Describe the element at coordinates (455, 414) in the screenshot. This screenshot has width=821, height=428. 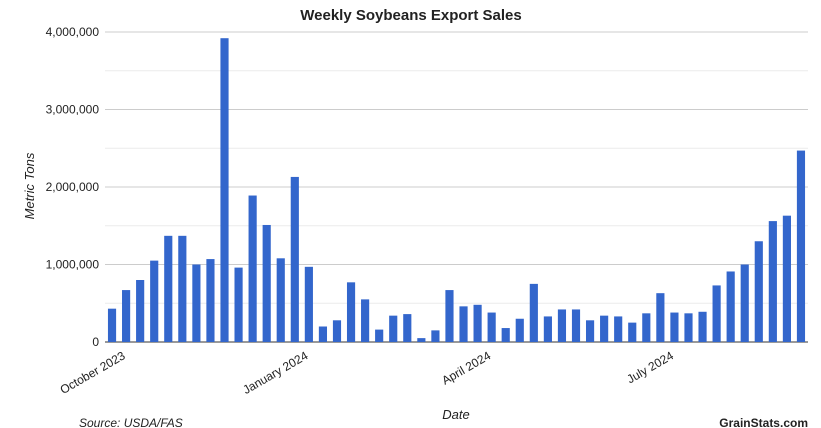
I see `x-axis-label: Date` at that location.